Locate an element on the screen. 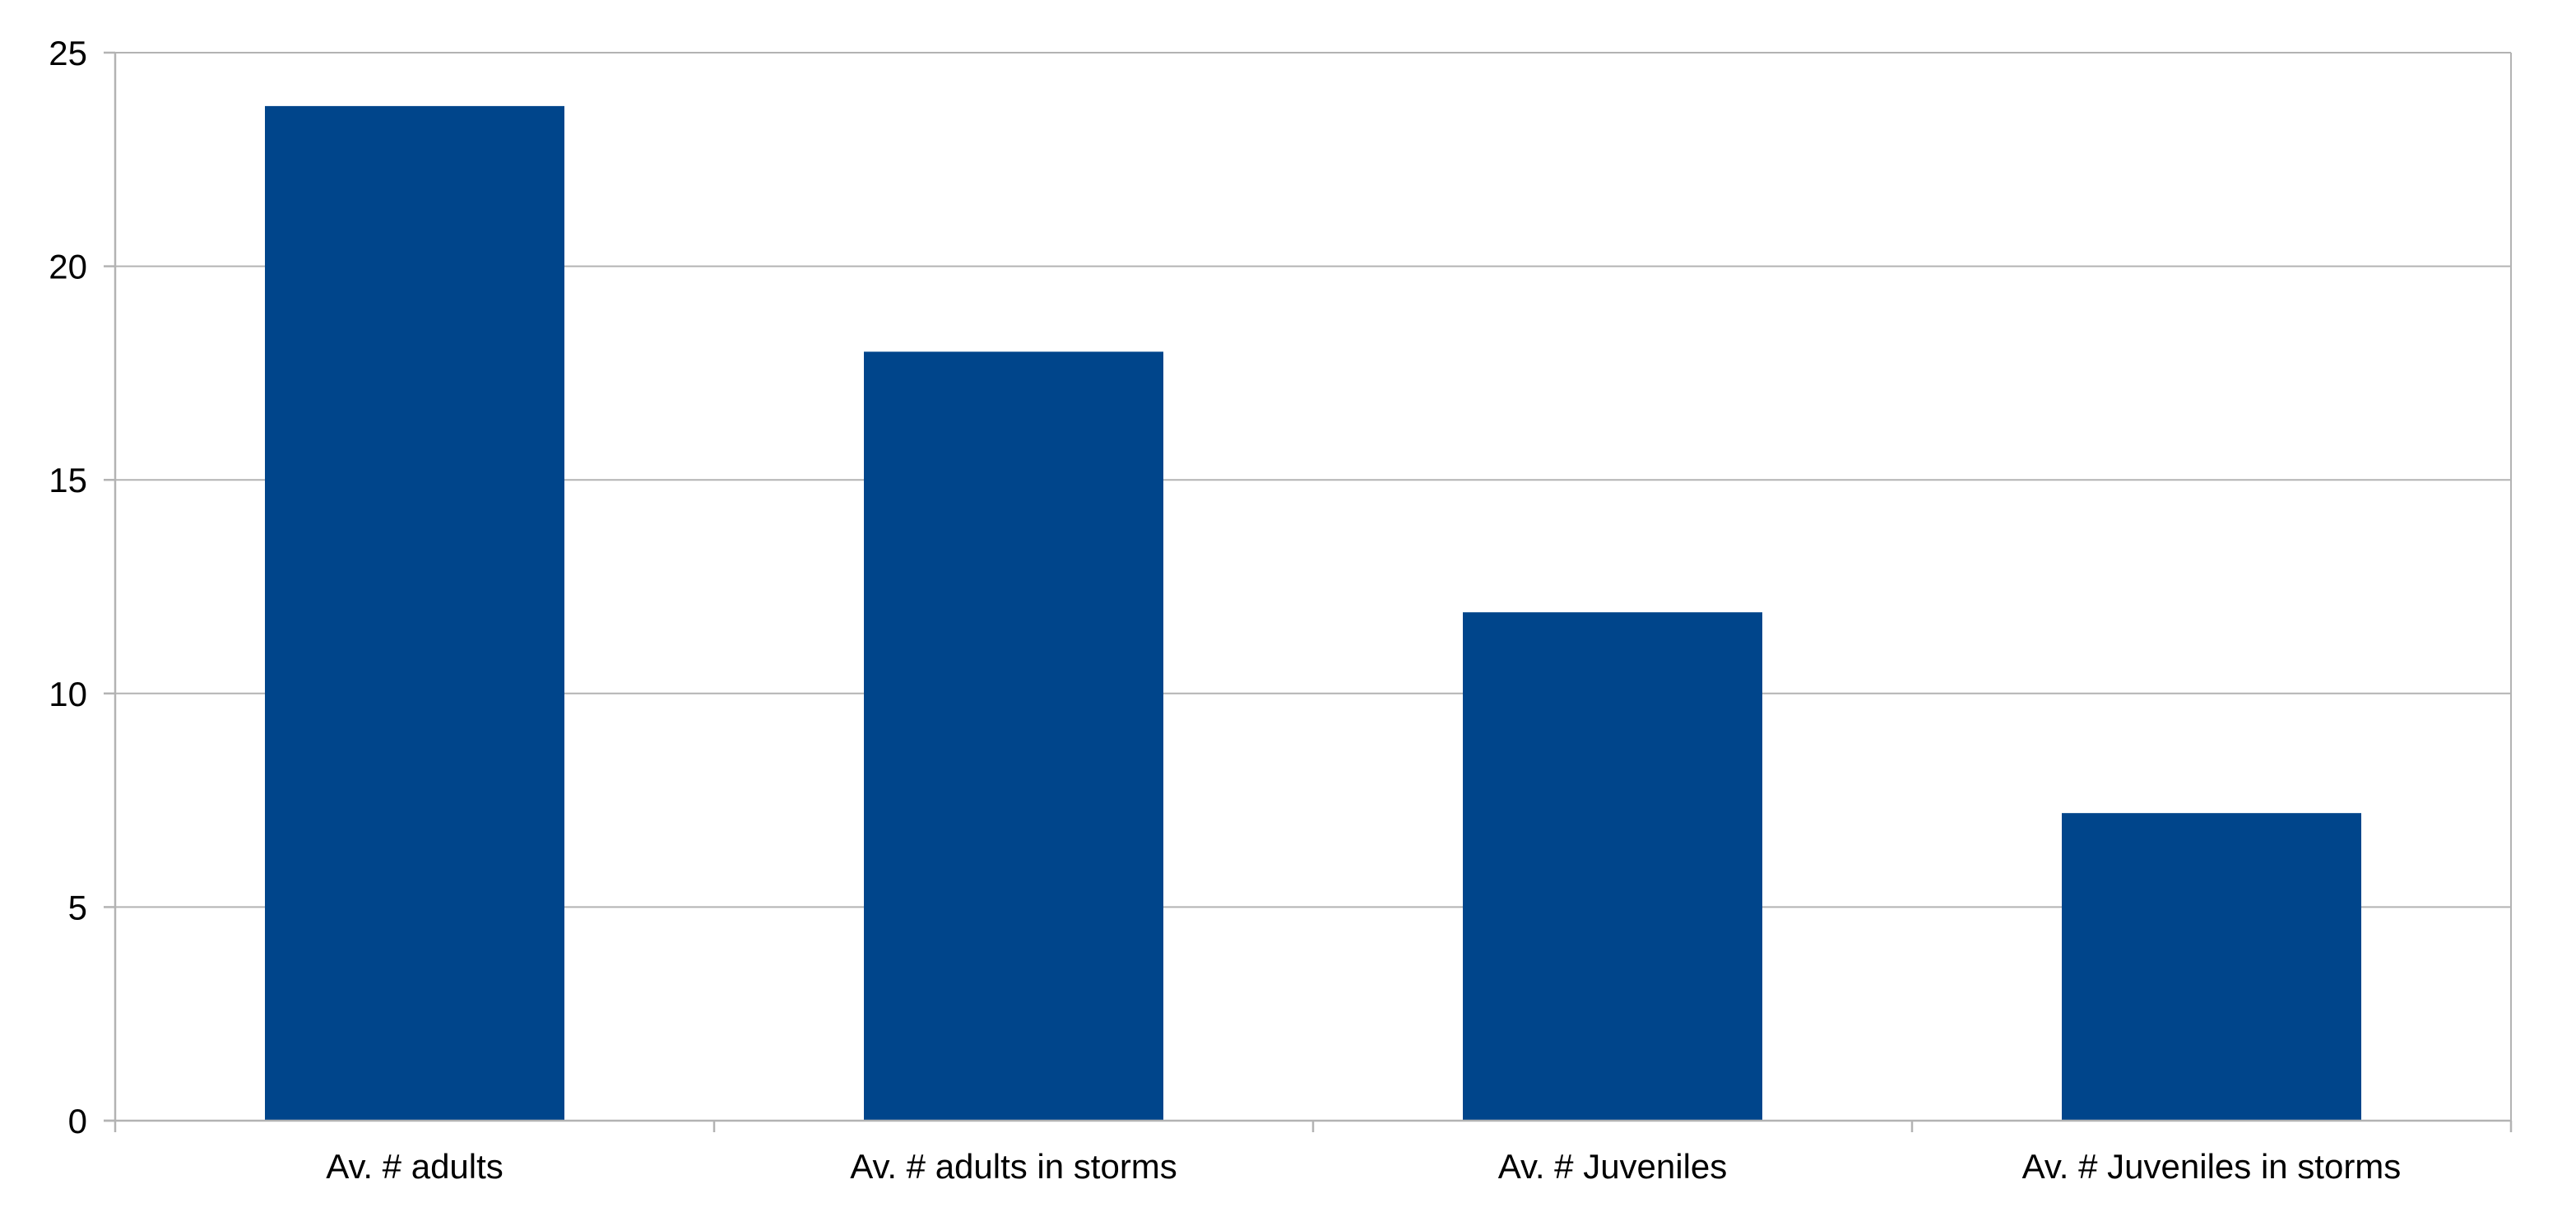 This screenshot has height=1226, width=2576. x-tick-label: Av. # adults in storms is located at coordinates (1014, 1166).